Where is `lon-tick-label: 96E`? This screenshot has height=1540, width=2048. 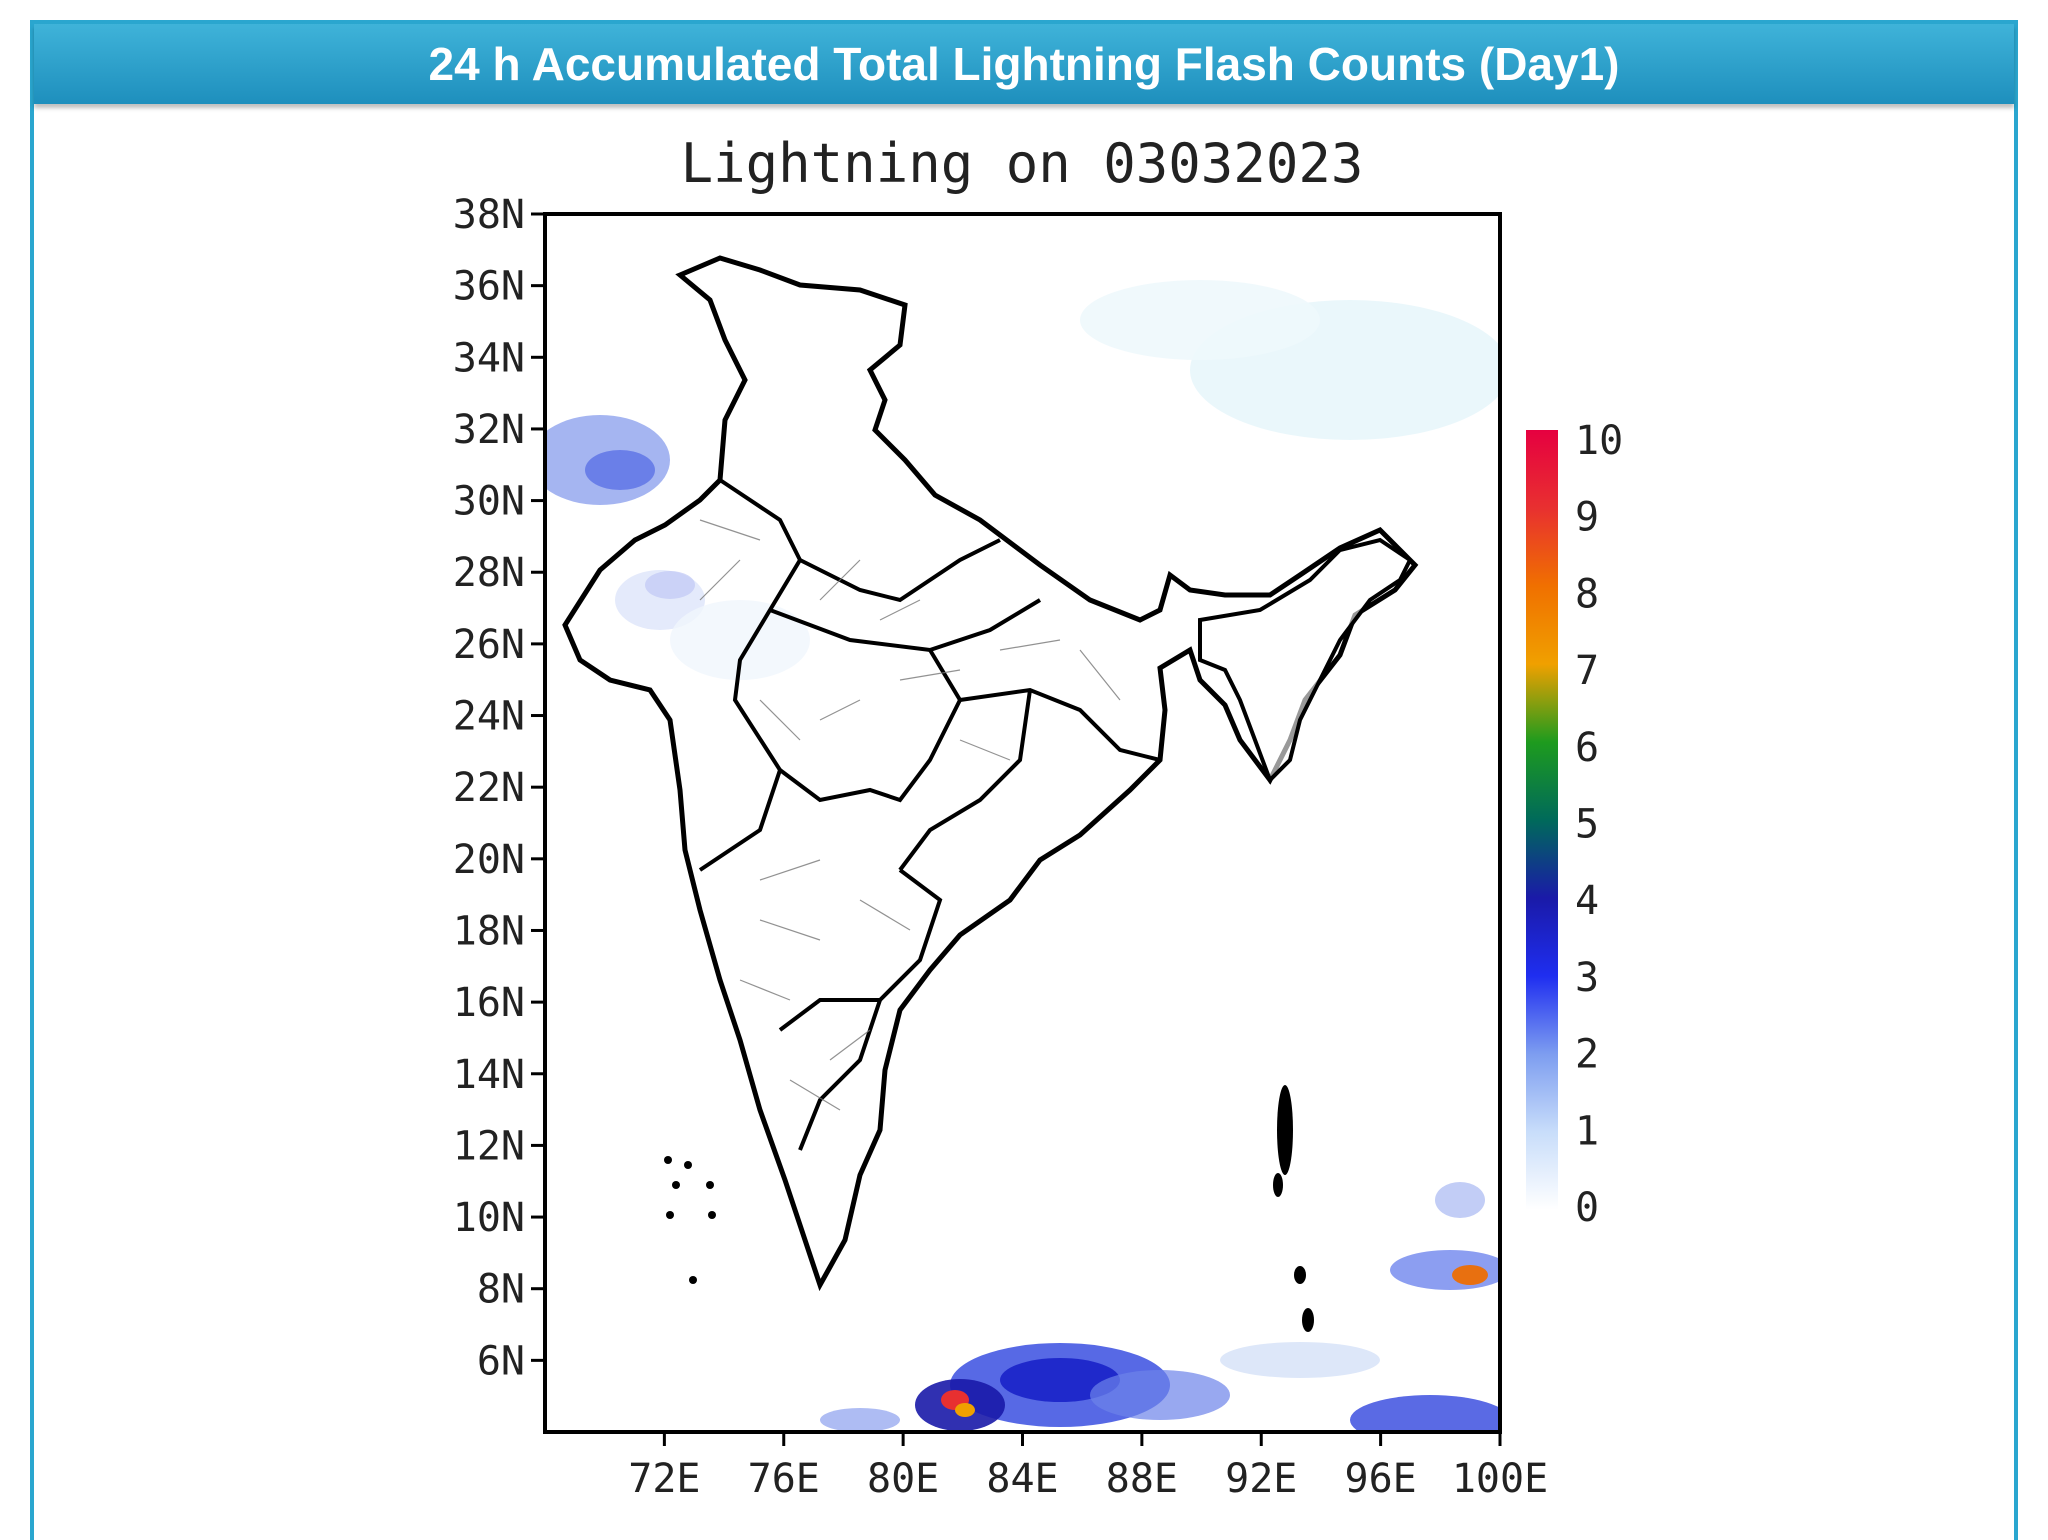 lon-tick-label: 96E is located at coordinates (1381, 1479).